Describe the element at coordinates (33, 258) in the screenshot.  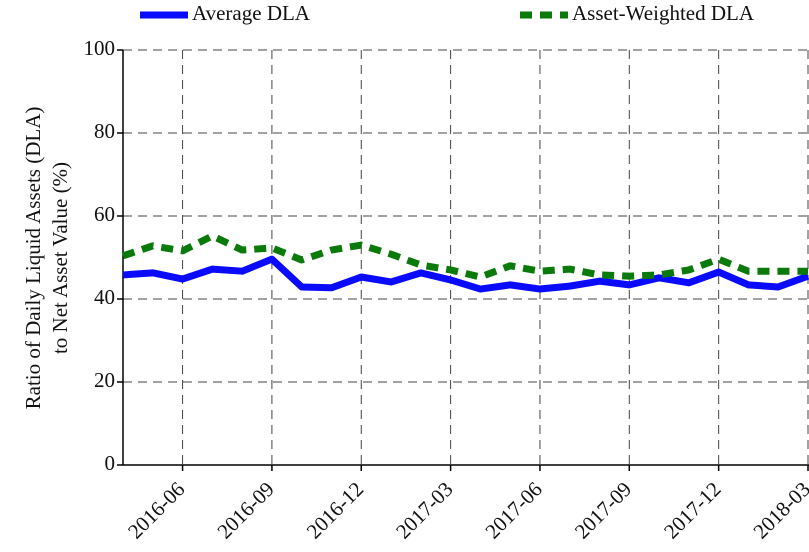
I see `y-axis-label: Ratio of Daily Liquid Assets (DLA)` at that location.